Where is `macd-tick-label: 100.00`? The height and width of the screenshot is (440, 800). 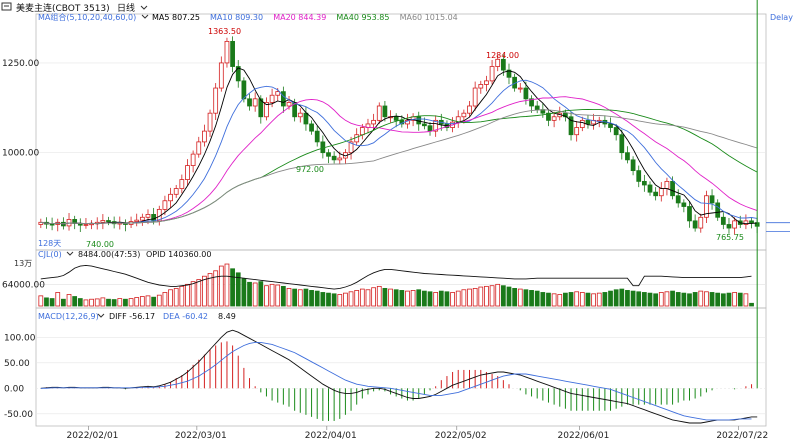 macd-tick-label: 100.00 is located at coordinates (20, 338).